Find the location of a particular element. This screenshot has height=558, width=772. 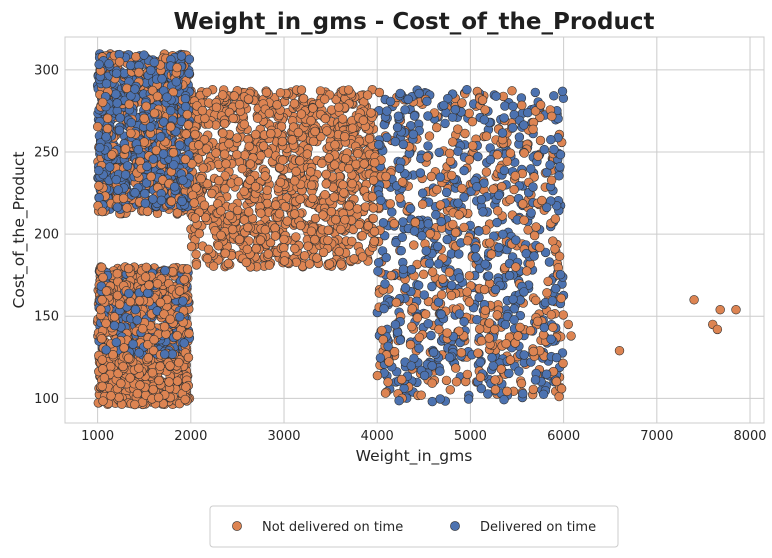

x-tick-label: 5000 is located at coordinates (470, 436).